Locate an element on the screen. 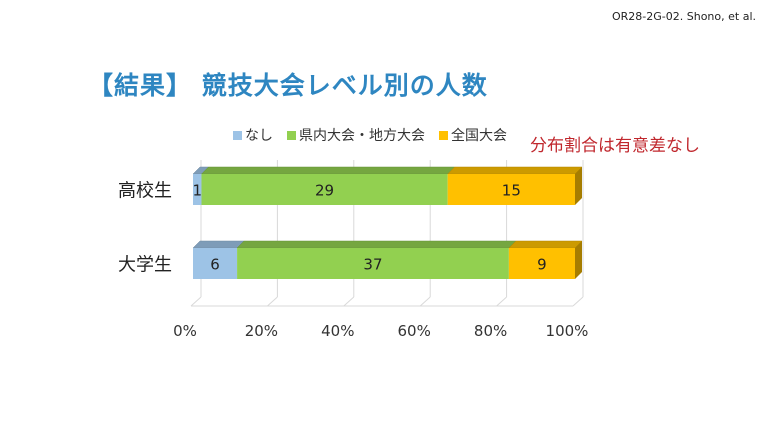 The height and width of the screenshot is (433, 770). x-tick-label: 0% is located at coordinates (185, 331).